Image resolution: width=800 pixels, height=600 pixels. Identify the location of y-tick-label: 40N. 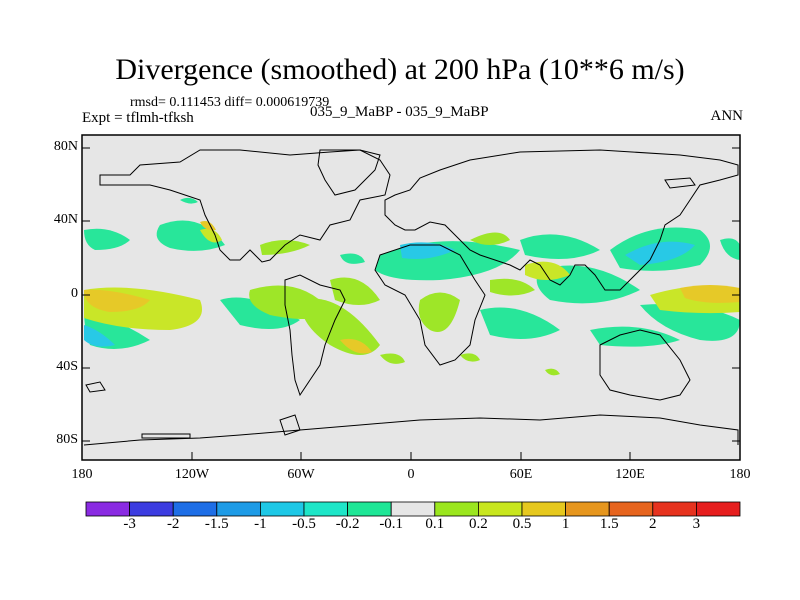
(65, 219).